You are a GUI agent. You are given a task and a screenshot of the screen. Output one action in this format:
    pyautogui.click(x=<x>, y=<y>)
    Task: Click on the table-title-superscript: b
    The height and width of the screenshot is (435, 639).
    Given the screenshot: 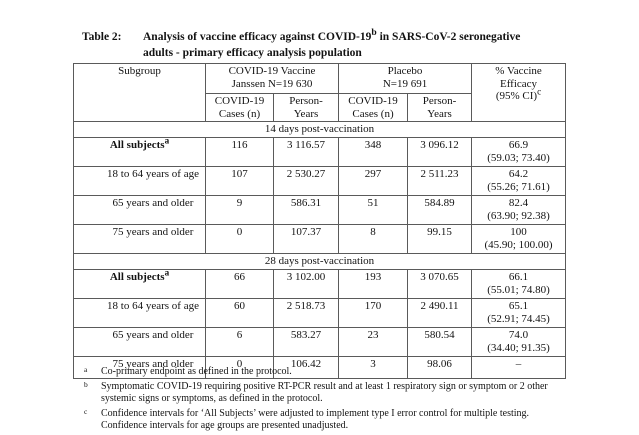 What is the action you would take?
    pyautogui.click(x=374, y=33)
    